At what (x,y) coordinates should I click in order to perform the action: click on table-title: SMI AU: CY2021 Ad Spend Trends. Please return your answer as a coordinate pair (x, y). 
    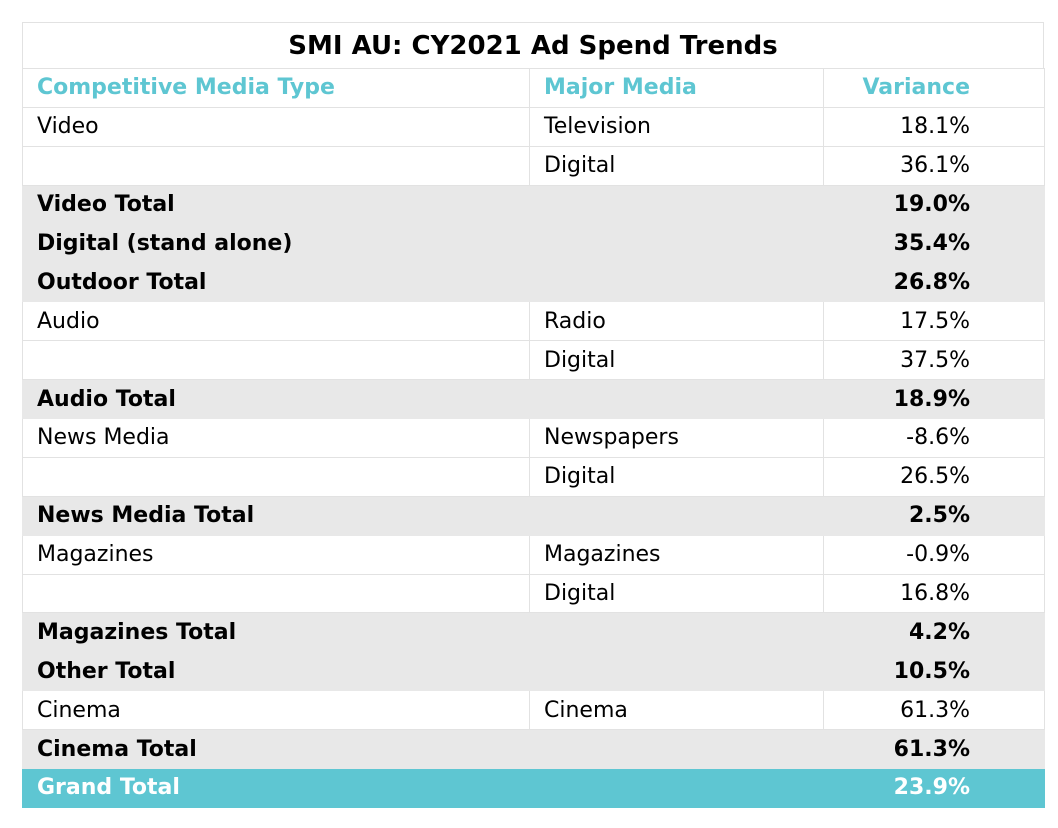
    Looking at the image, I should click on (533, 45).